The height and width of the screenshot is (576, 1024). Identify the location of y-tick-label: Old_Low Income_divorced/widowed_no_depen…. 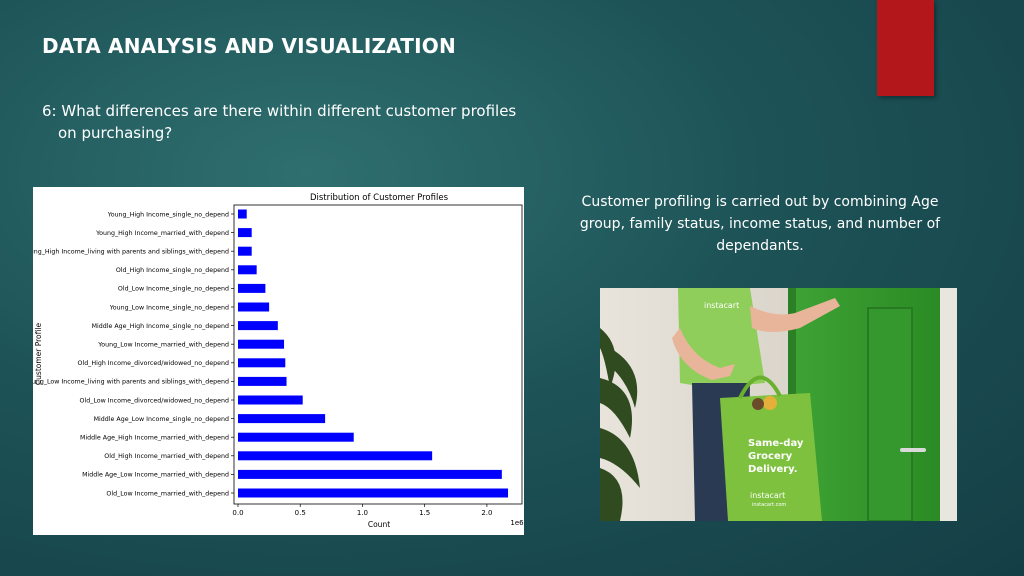
(154, 400).